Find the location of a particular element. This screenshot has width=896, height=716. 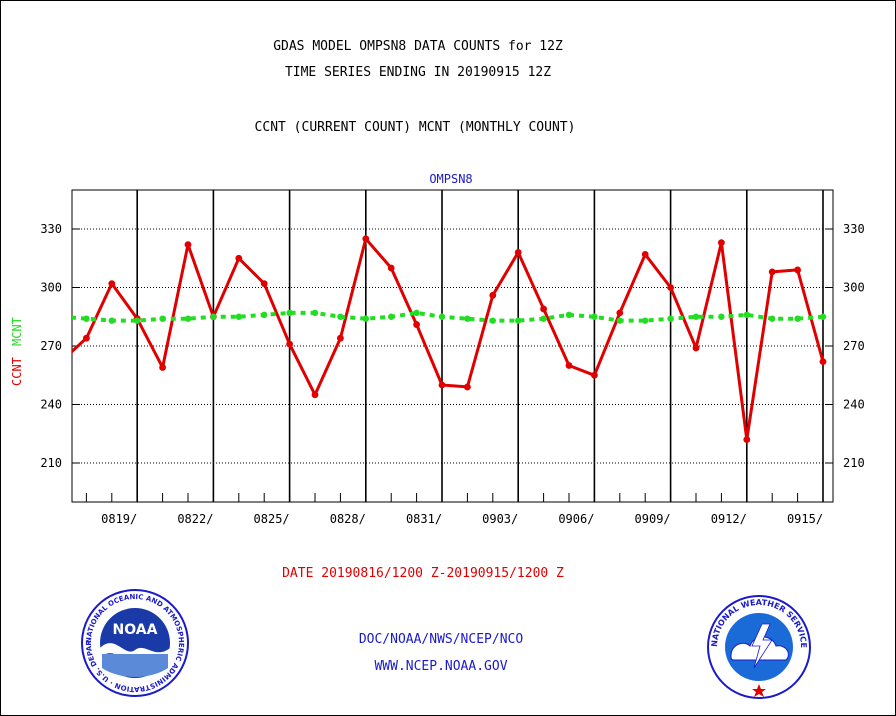

y-axis-label-ccnt: CCNT is located at coordinates (17, 371).